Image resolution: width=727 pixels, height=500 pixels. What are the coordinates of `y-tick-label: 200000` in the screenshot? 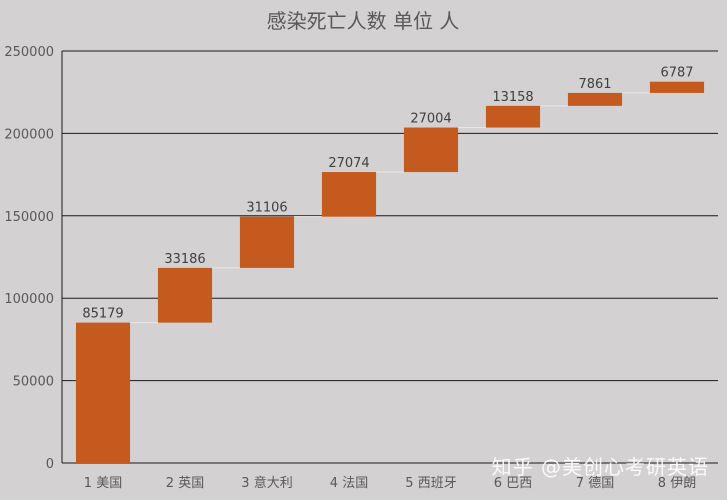 It's located at (29, 134).